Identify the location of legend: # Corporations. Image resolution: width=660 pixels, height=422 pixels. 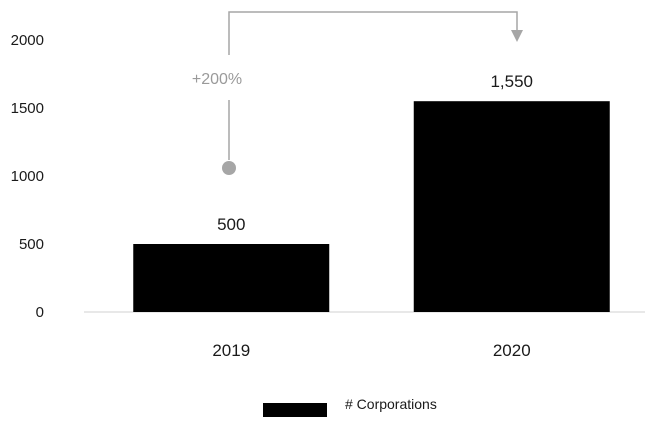
(350, 406).